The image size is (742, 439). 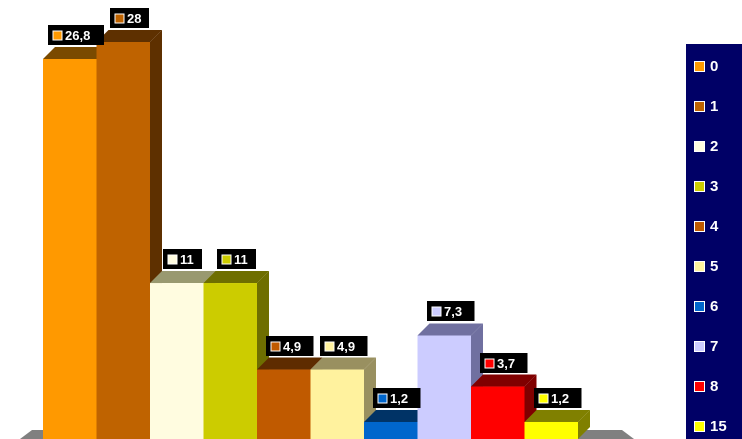 I want to click on legend-item-2: 2, so click(x=706, y=146).